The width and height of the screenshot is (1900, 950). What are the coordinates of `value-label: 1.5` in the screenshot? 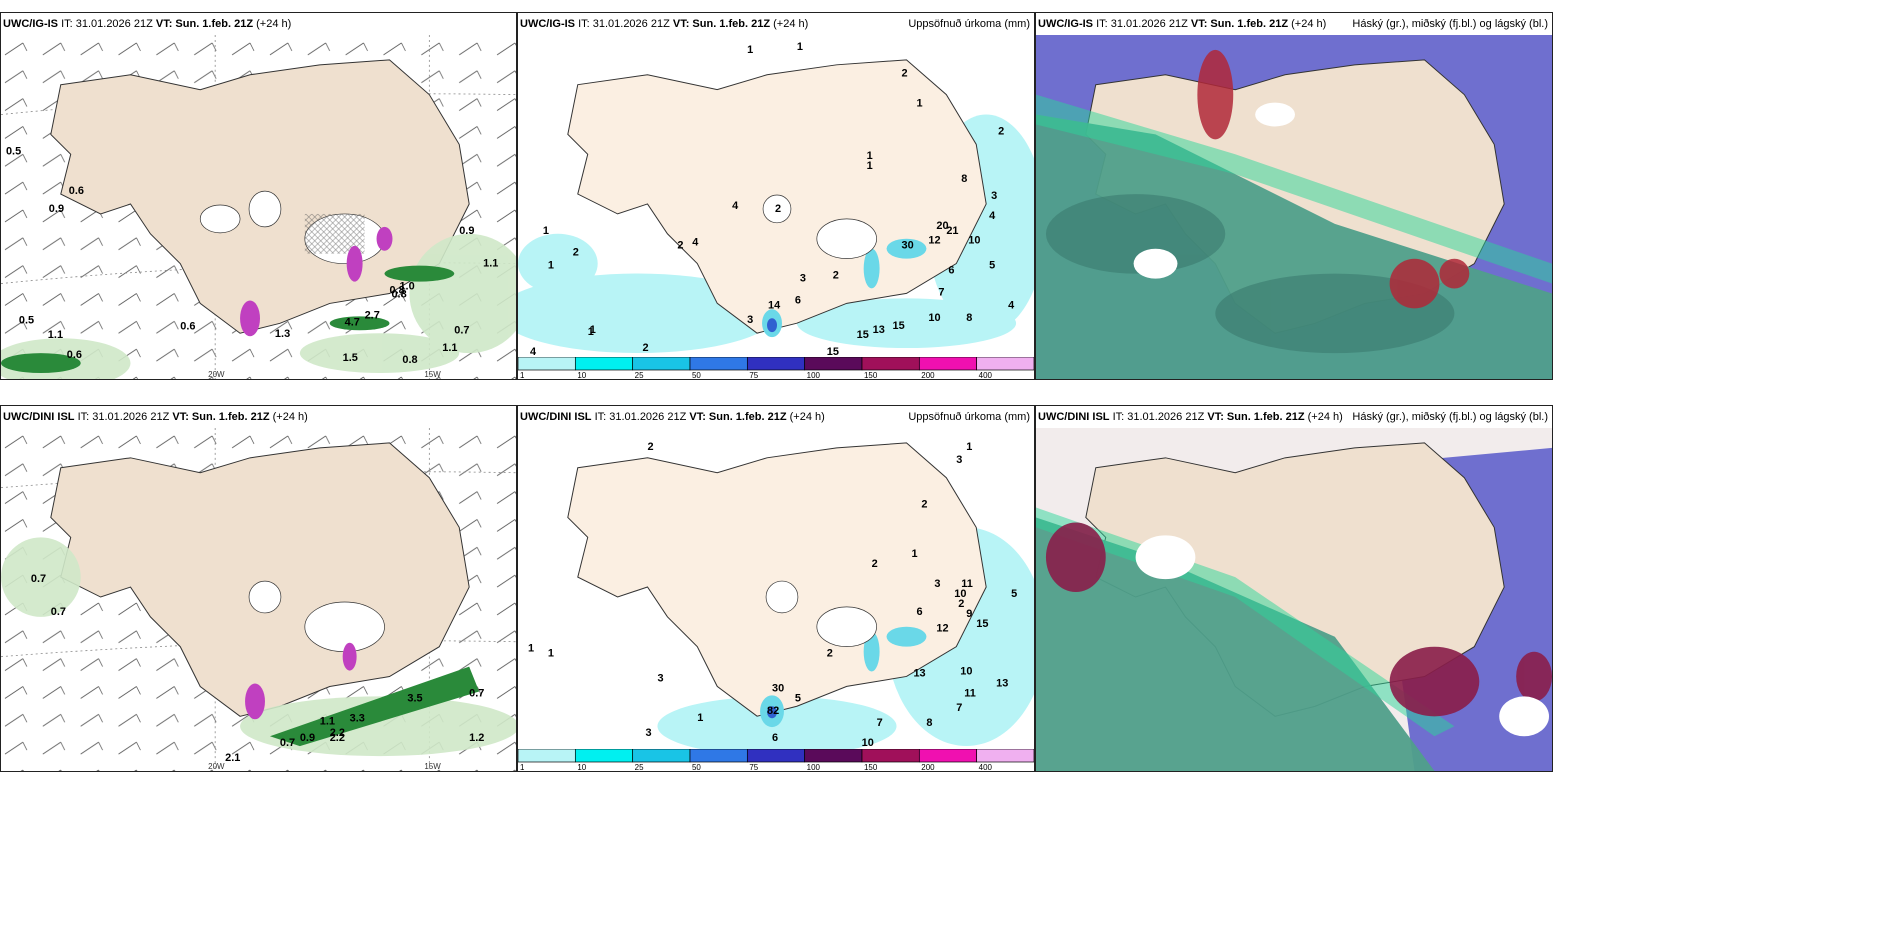 It's located at (350, 358).